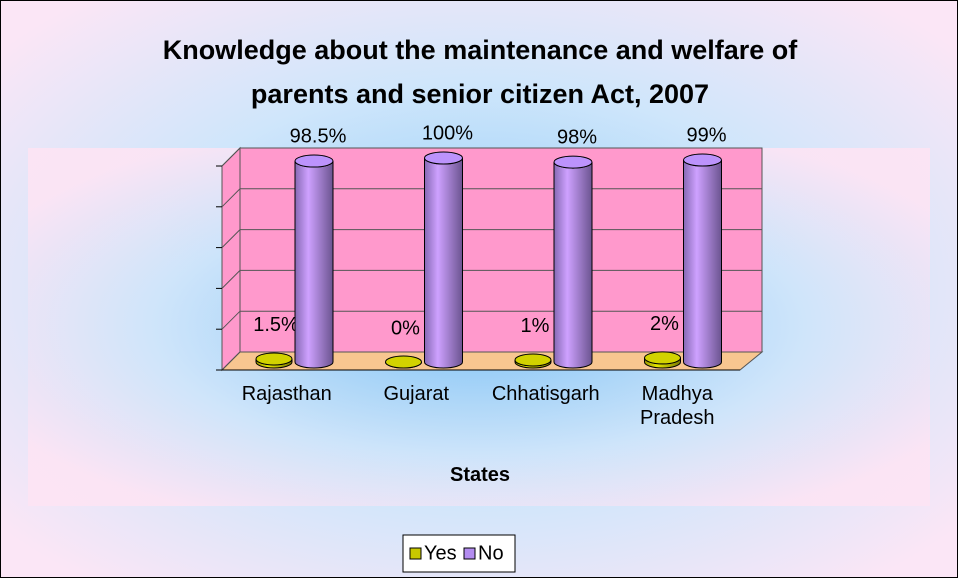  Describe the element at coordinates (459, 553) in the screenshot. I see `legend-box` at that location.